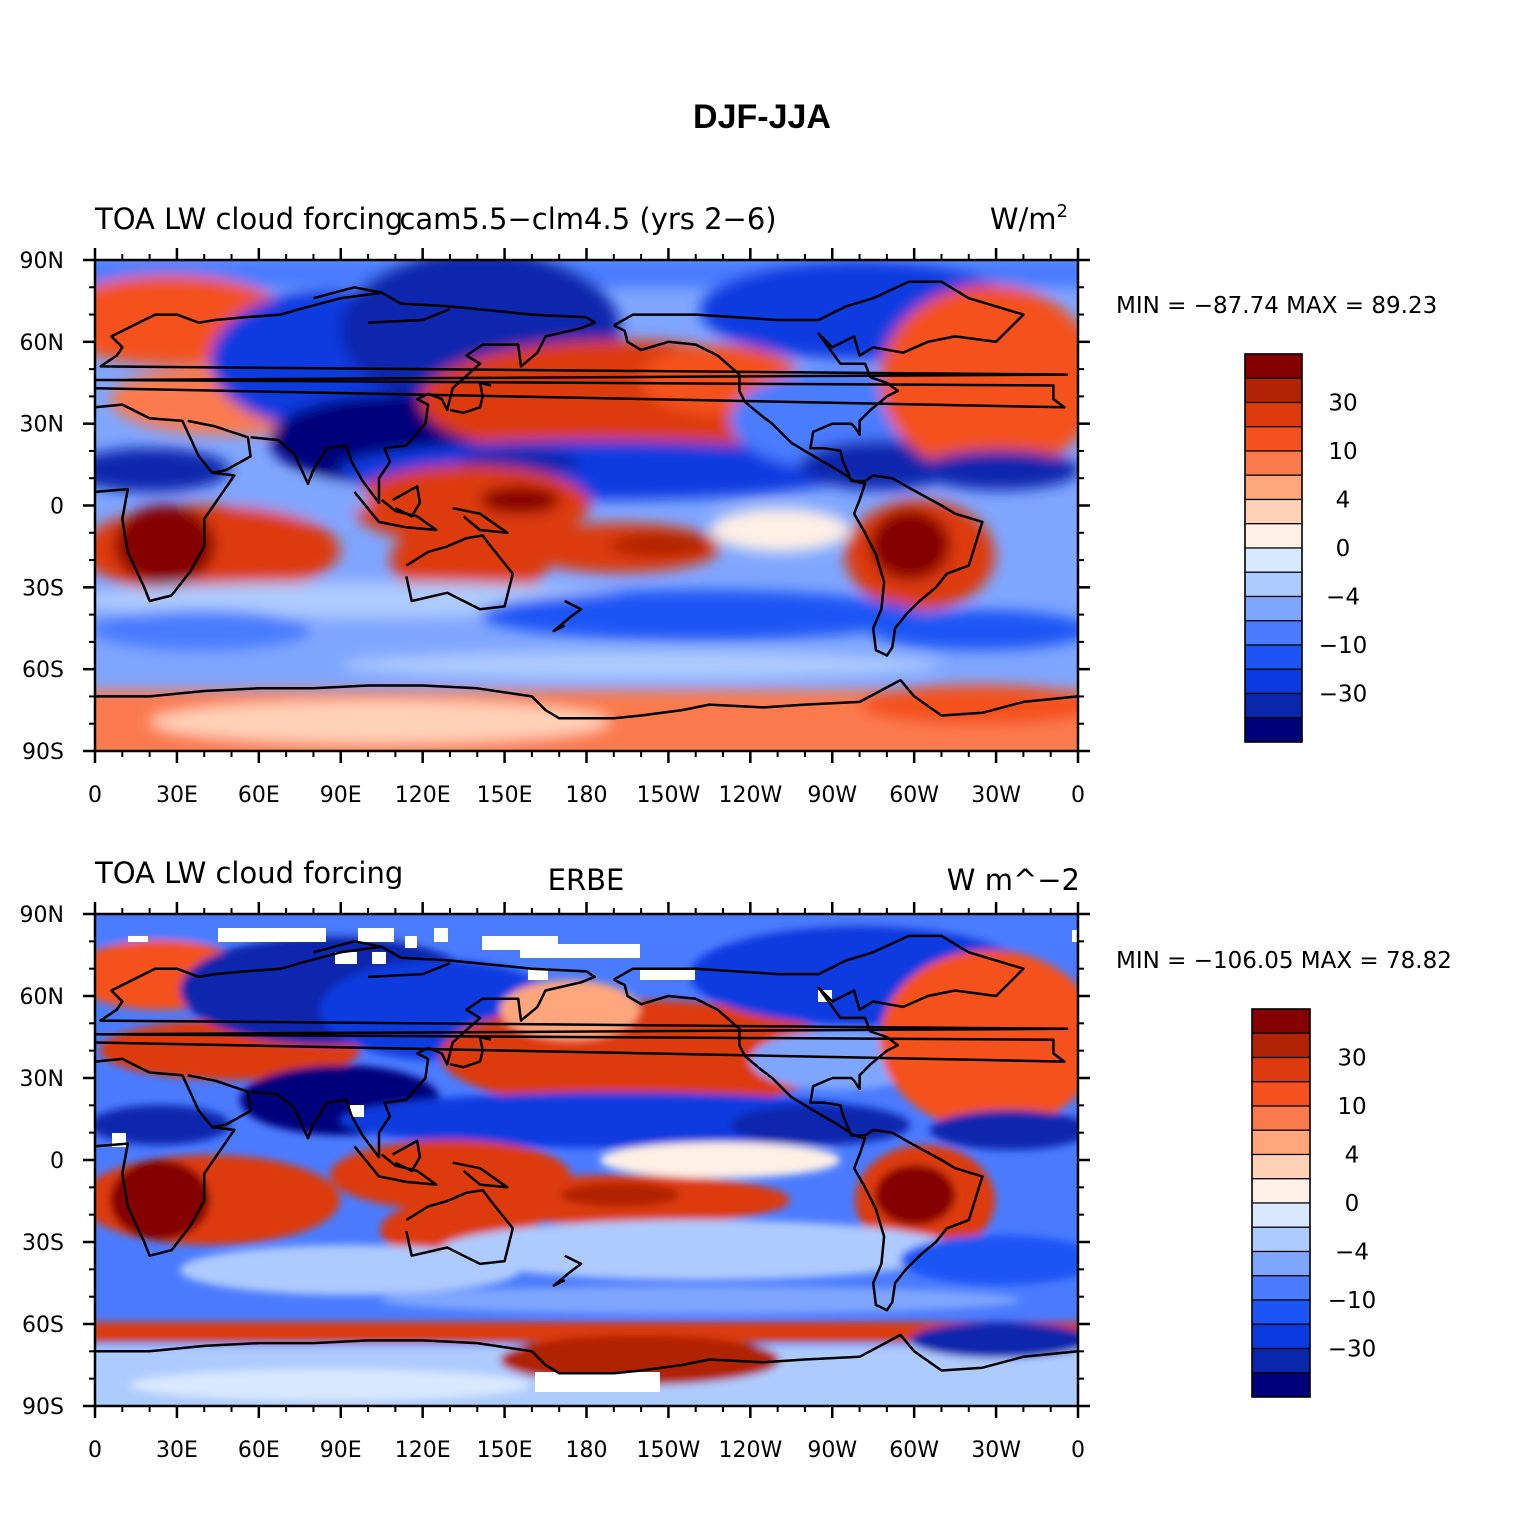 The height and width of the screenshot is (1524, 1524). What do you see at coordinates (1314, 1203) in the screenshot?
I see `panel2-colorbar: 30 10 4 0 −4 −10 −30` at bounding box center [1314, 1203].